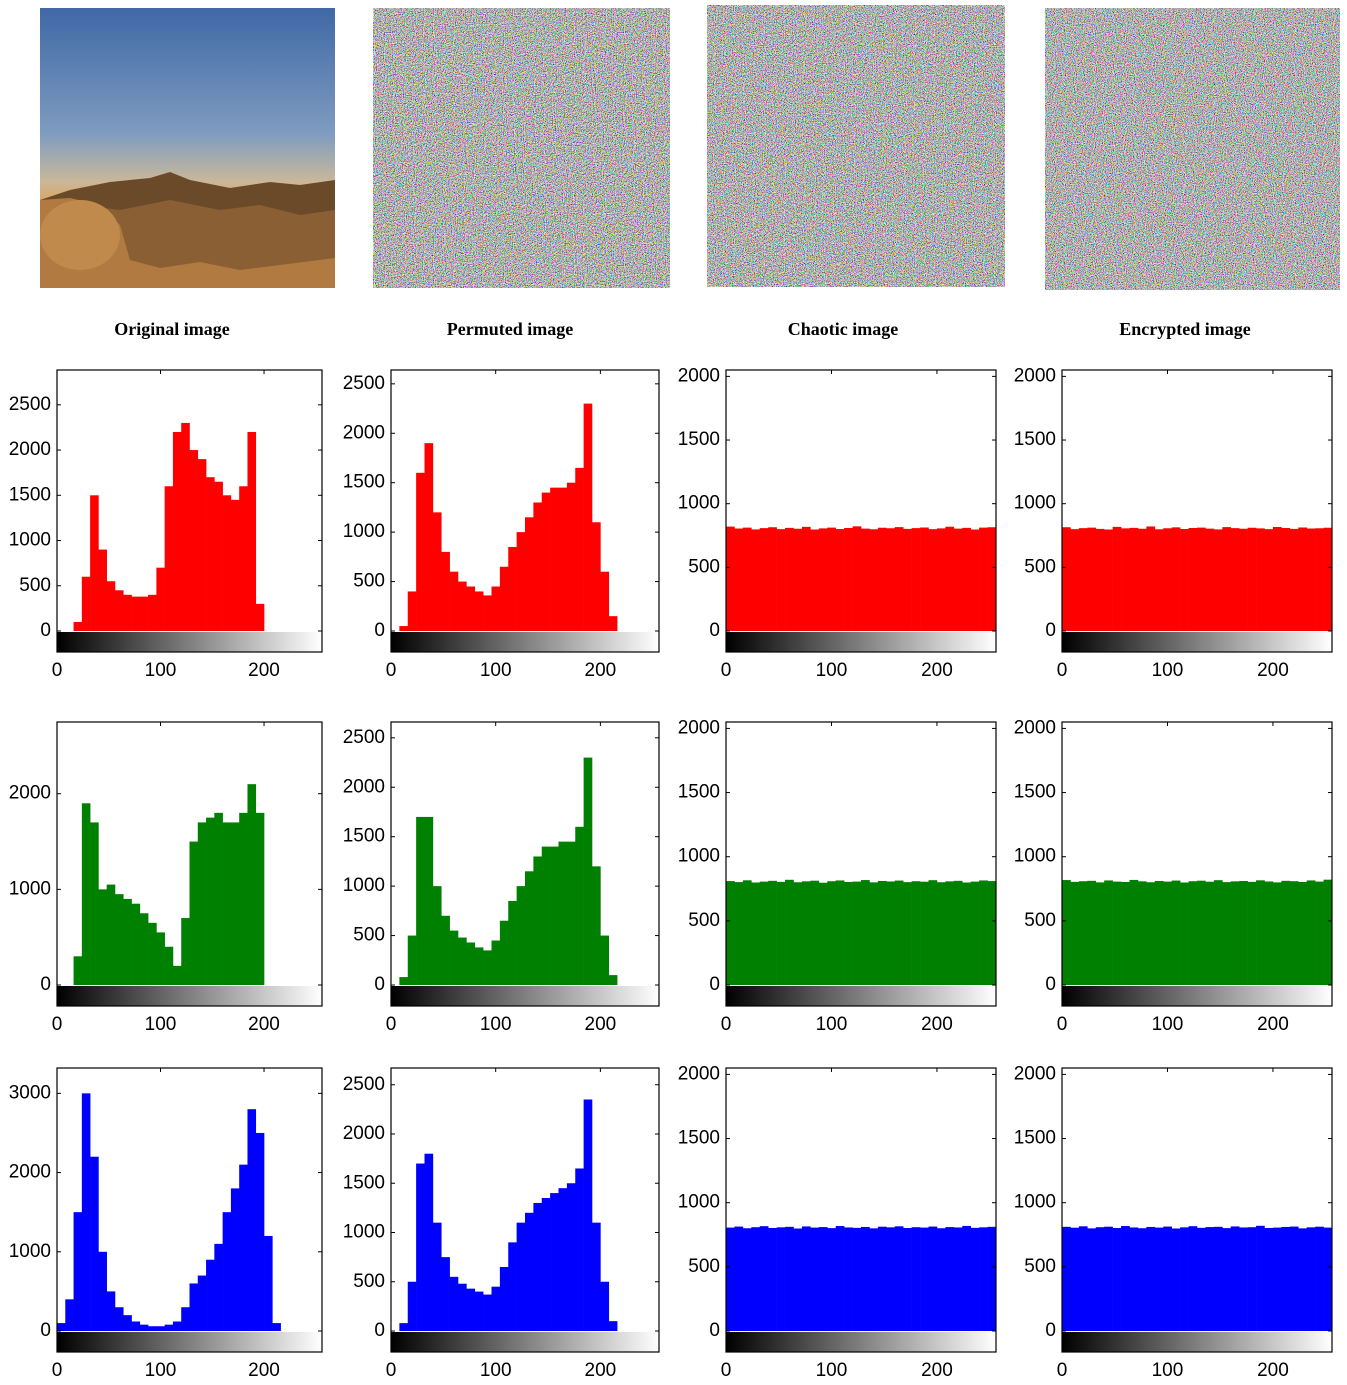  I want to click on y-tick-label: 2500, so click(364, 737).